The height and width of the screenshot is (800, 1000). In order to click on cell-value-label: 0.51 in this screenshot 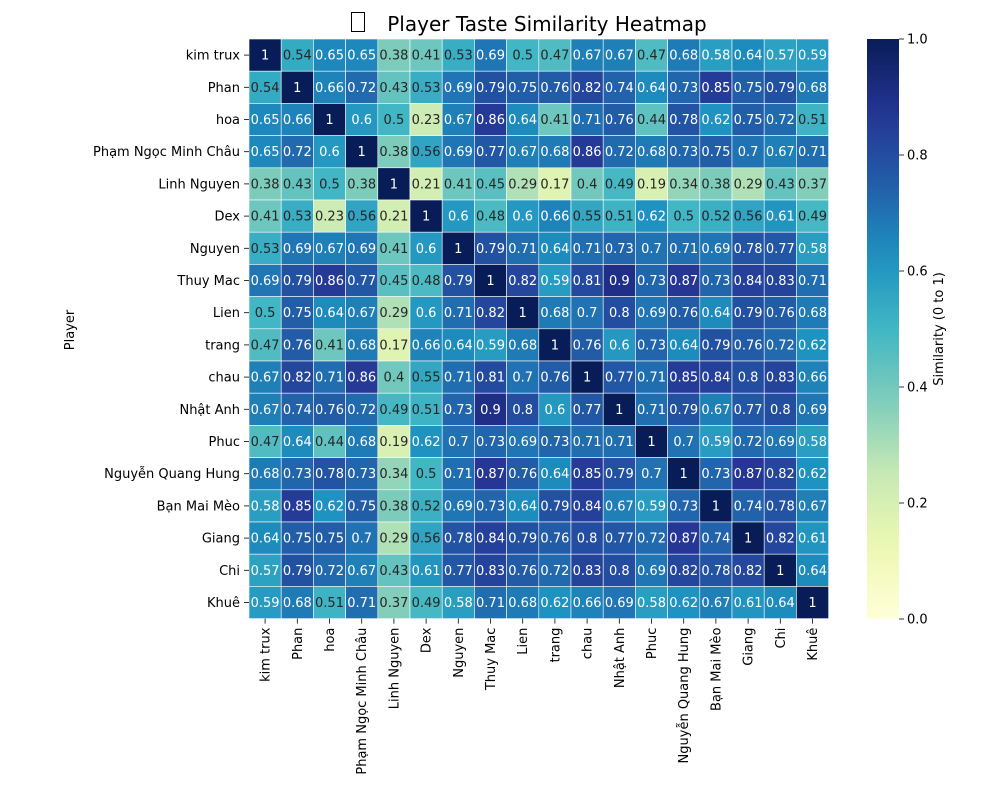, I will do `click(426, 410)`.